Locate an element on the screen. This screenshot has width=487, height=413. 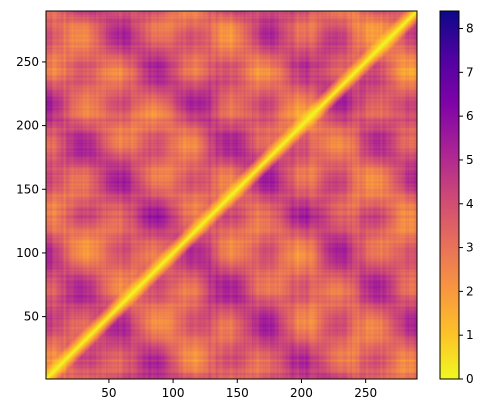
y-tick-label: 50 is located at coordinates (31, 317).